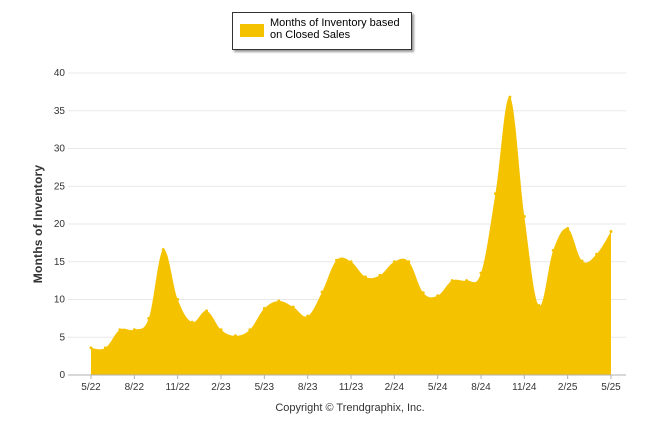 This screenshot has width=646, height=439. I want to click on x-tick-label: 5/24, so click(438, 387).